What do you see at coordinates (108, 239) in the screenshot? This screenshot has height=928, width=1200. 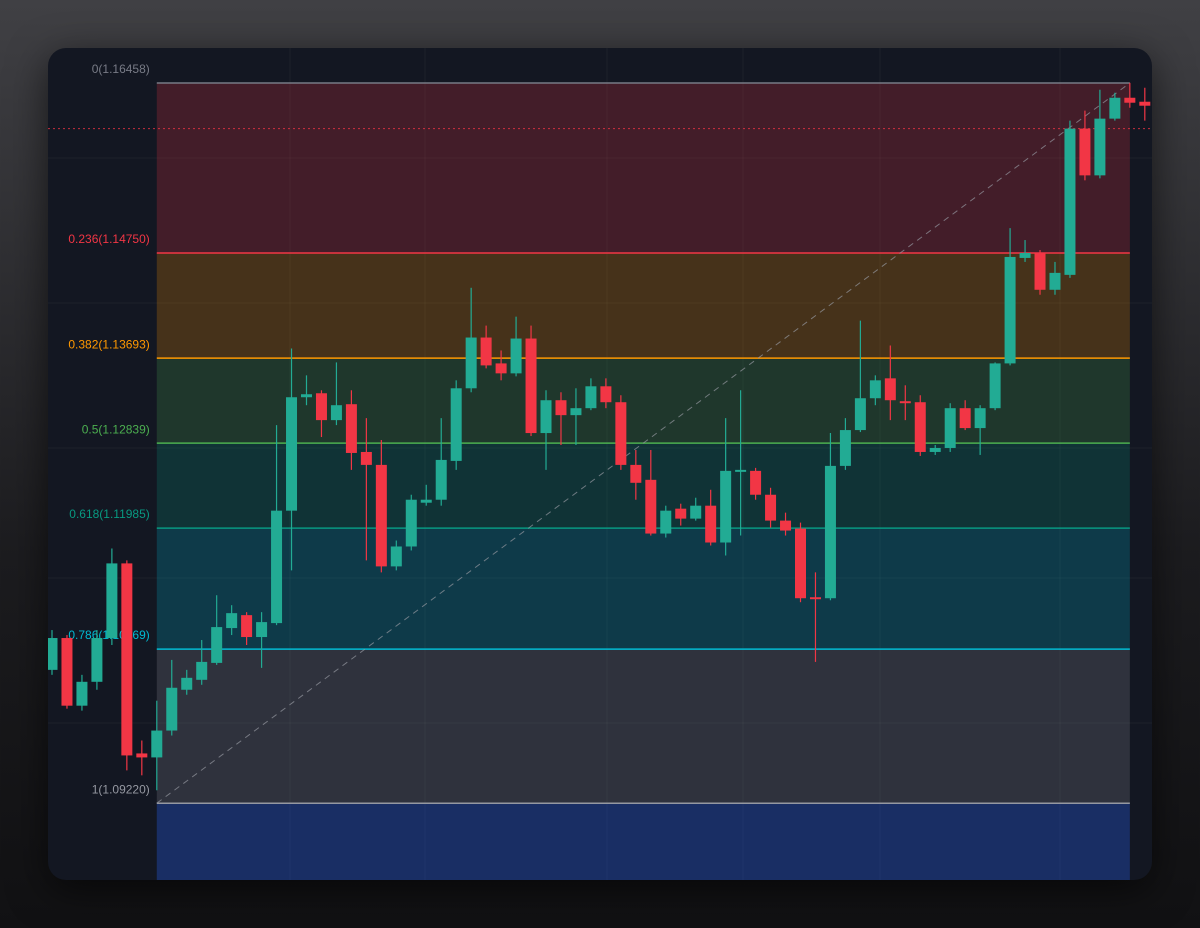 I see `fib-level-label: 0.236(1.14750)` at bounding box center [108, 239].